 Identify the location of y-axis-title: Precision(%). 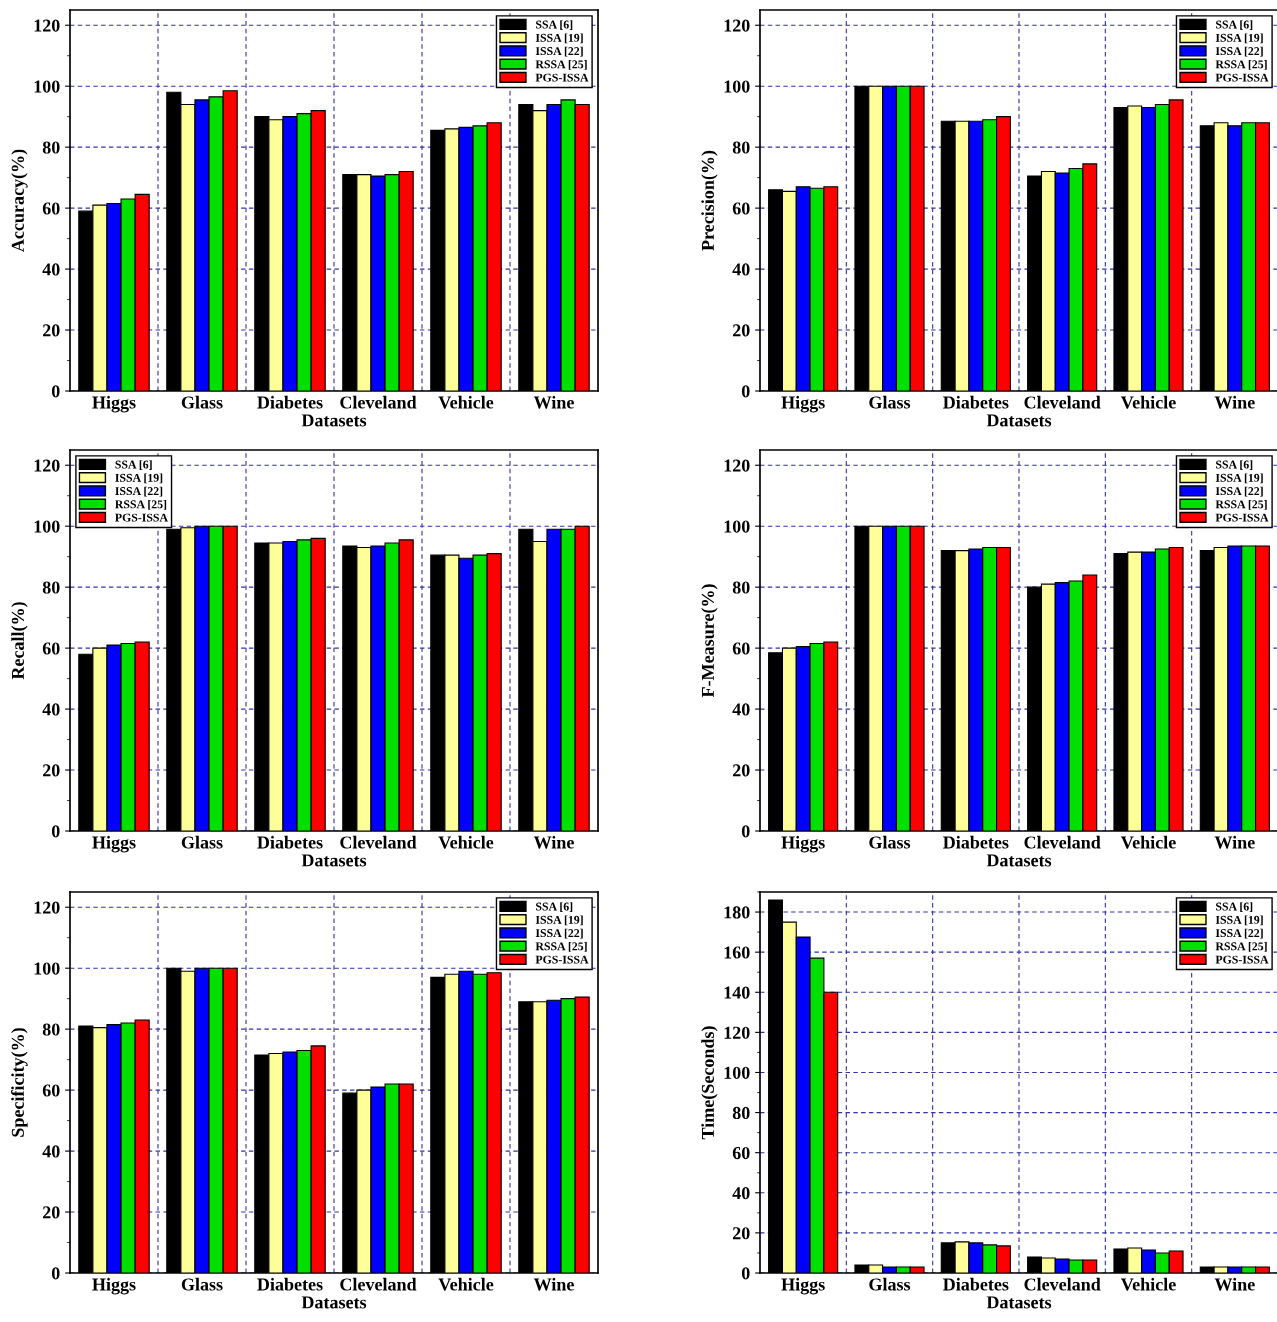
(709, 200).